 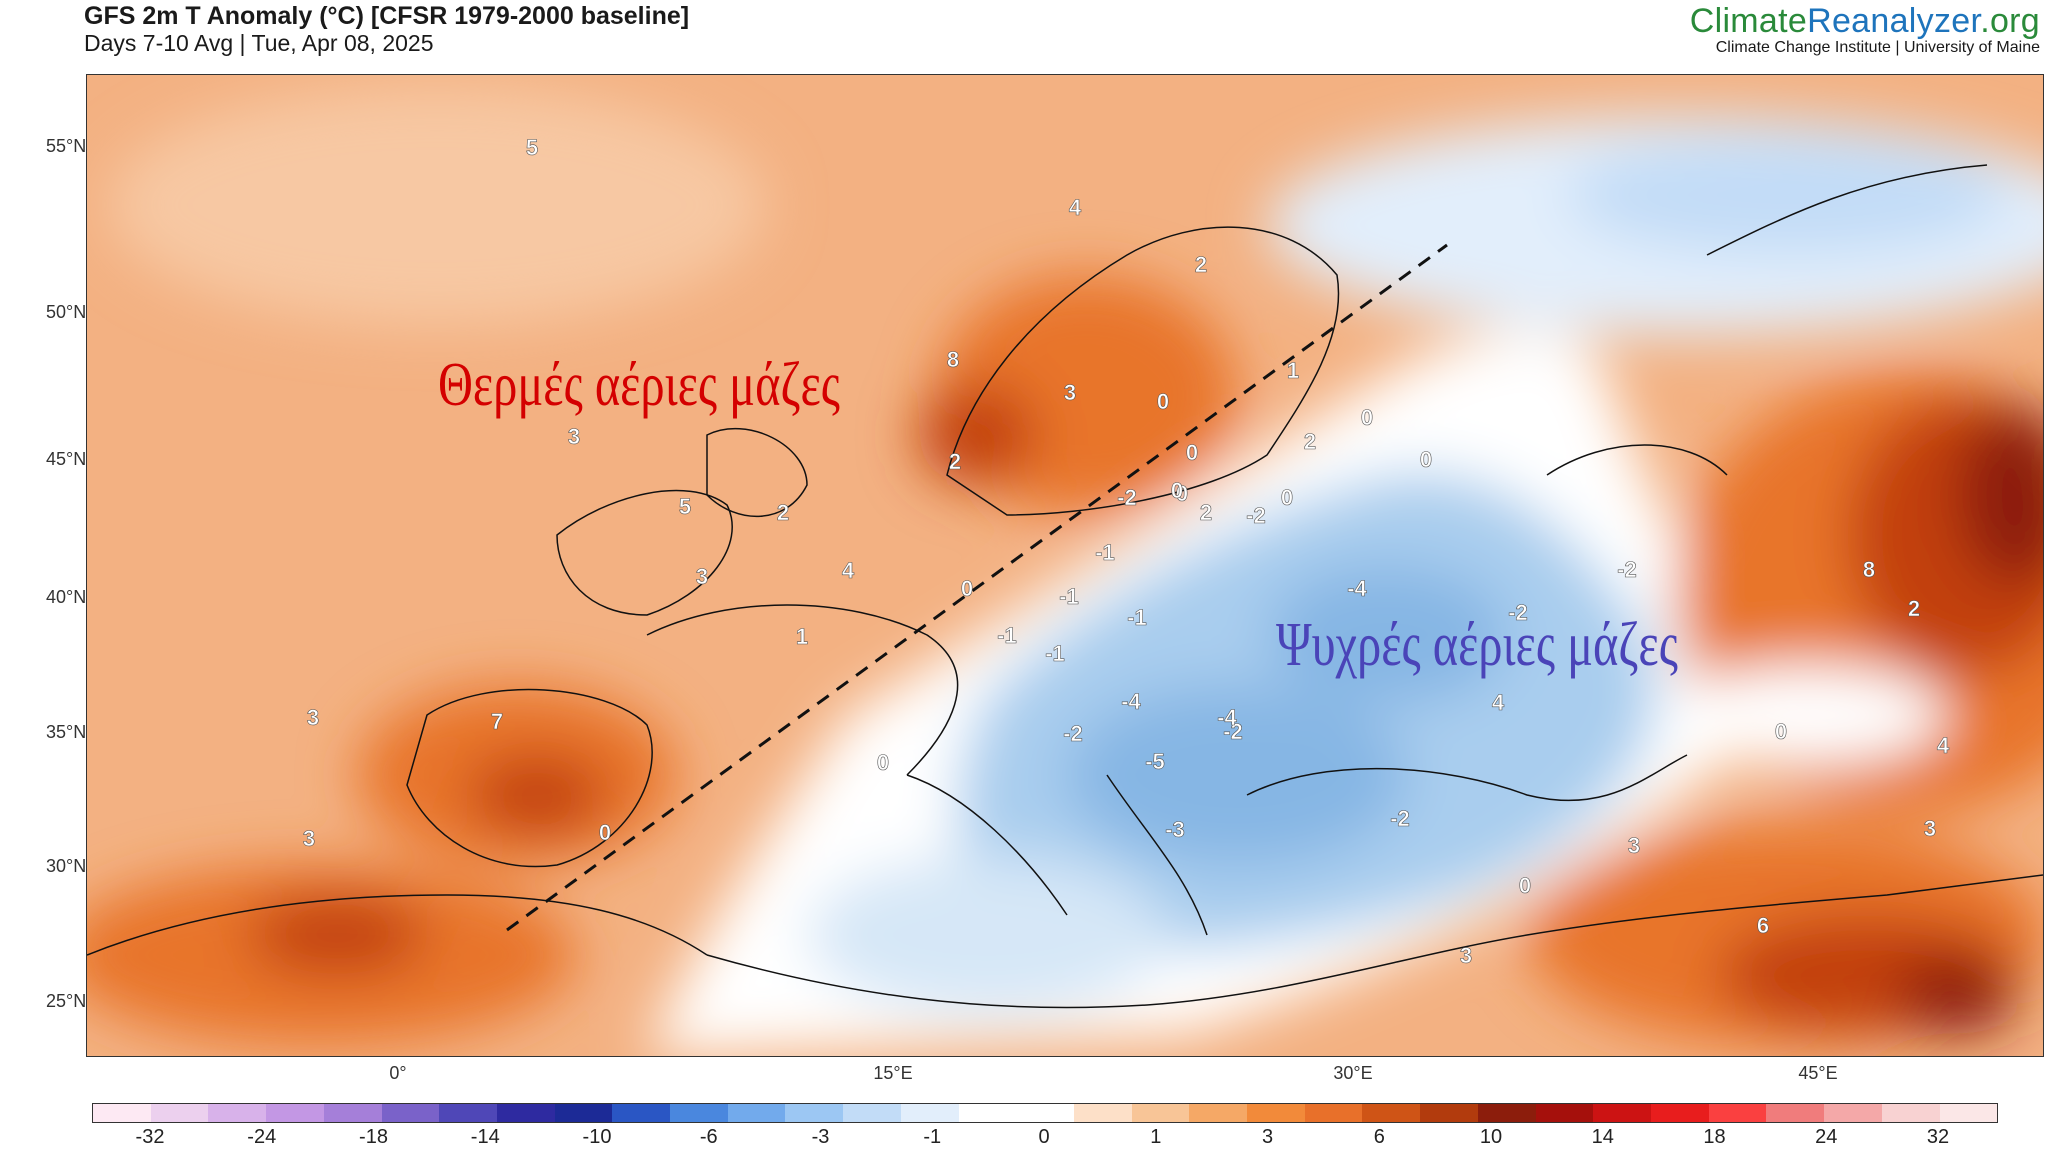 What do you see at coordinates (1379, 1137) in the screenshot?
I see `colorbar-tick-label: 6` at bounding box center [1379, 1137].